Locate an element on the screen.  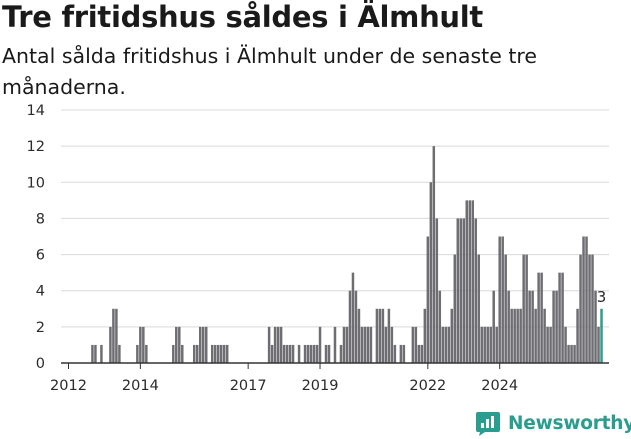
newsworthy-icon is located at coordinates (488, 424).